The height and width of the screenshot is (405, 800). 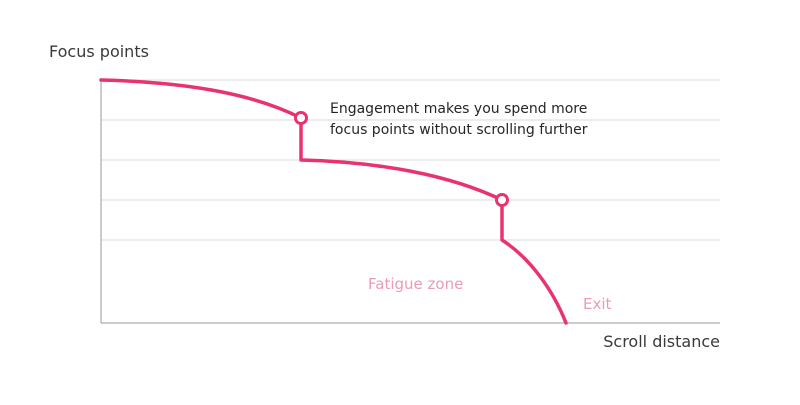 I want to click on fatigue-zone-label: Fatigue zone, so click(x=415, y=284).